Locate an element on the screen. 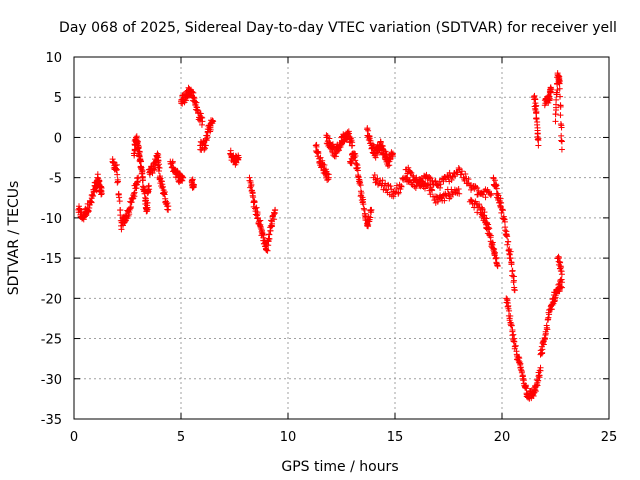  x-tick-label: 25 is located at coordinates (609, 437).